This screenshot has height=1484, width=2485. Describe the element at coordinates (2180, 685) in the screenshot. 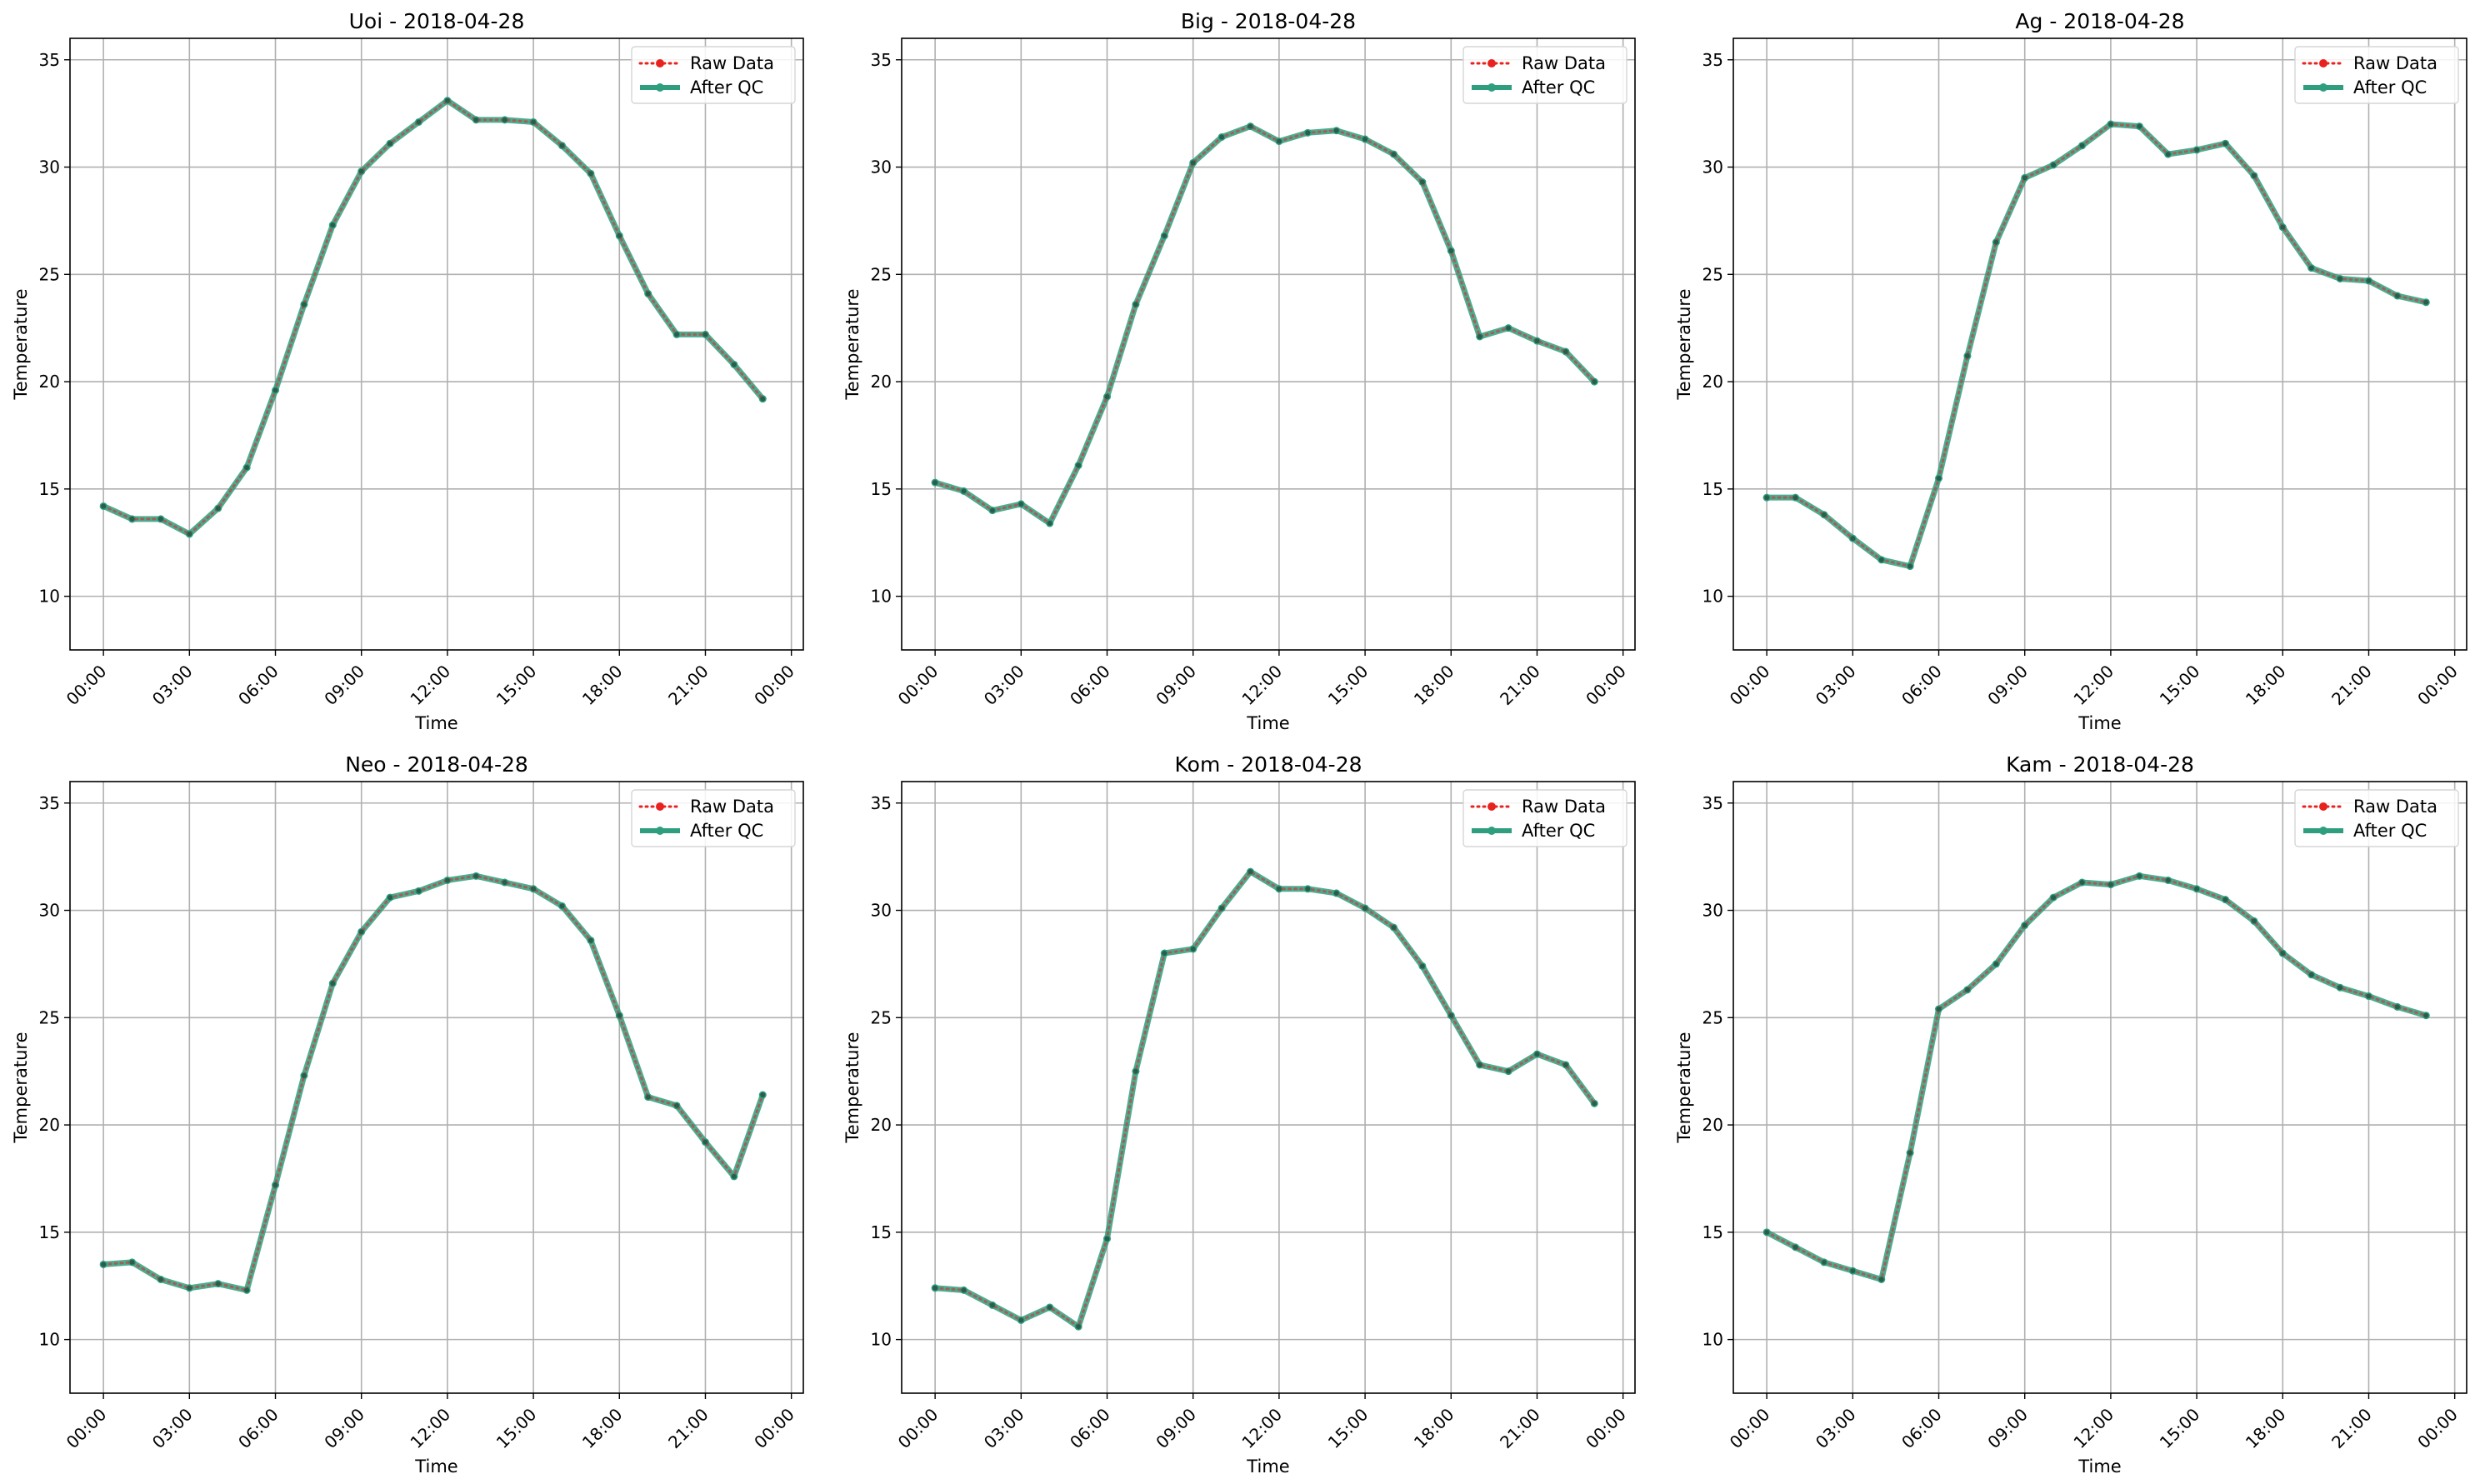

I see `x-tick-label: 15:00` at that location.